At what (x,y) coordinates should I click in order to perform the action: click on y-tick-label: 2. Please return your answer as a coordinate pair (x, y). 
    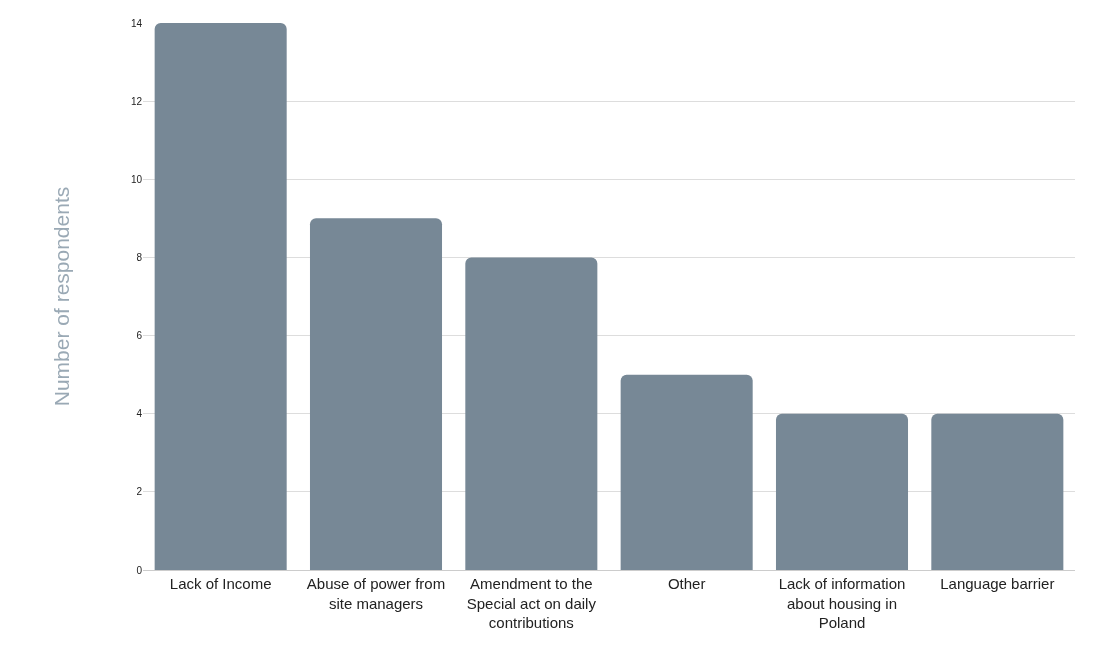
    Looking at the image, I should click on (139, 492).